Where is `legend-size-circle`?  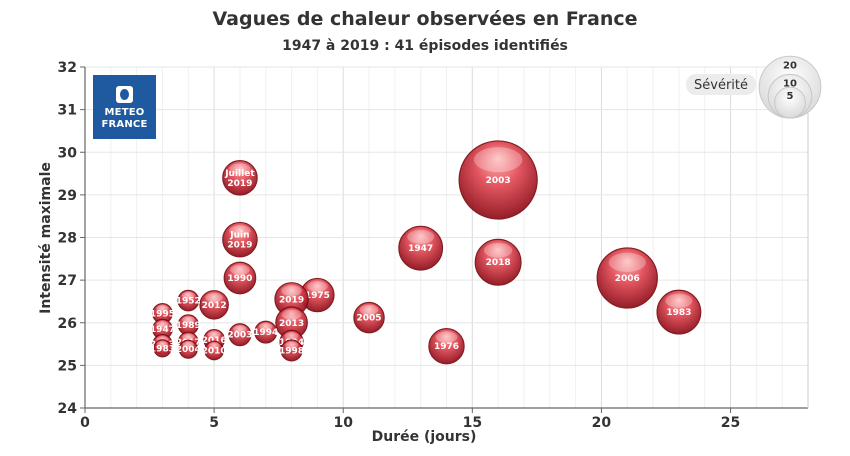
legend-size-circle is located at coordinates (790, 102).